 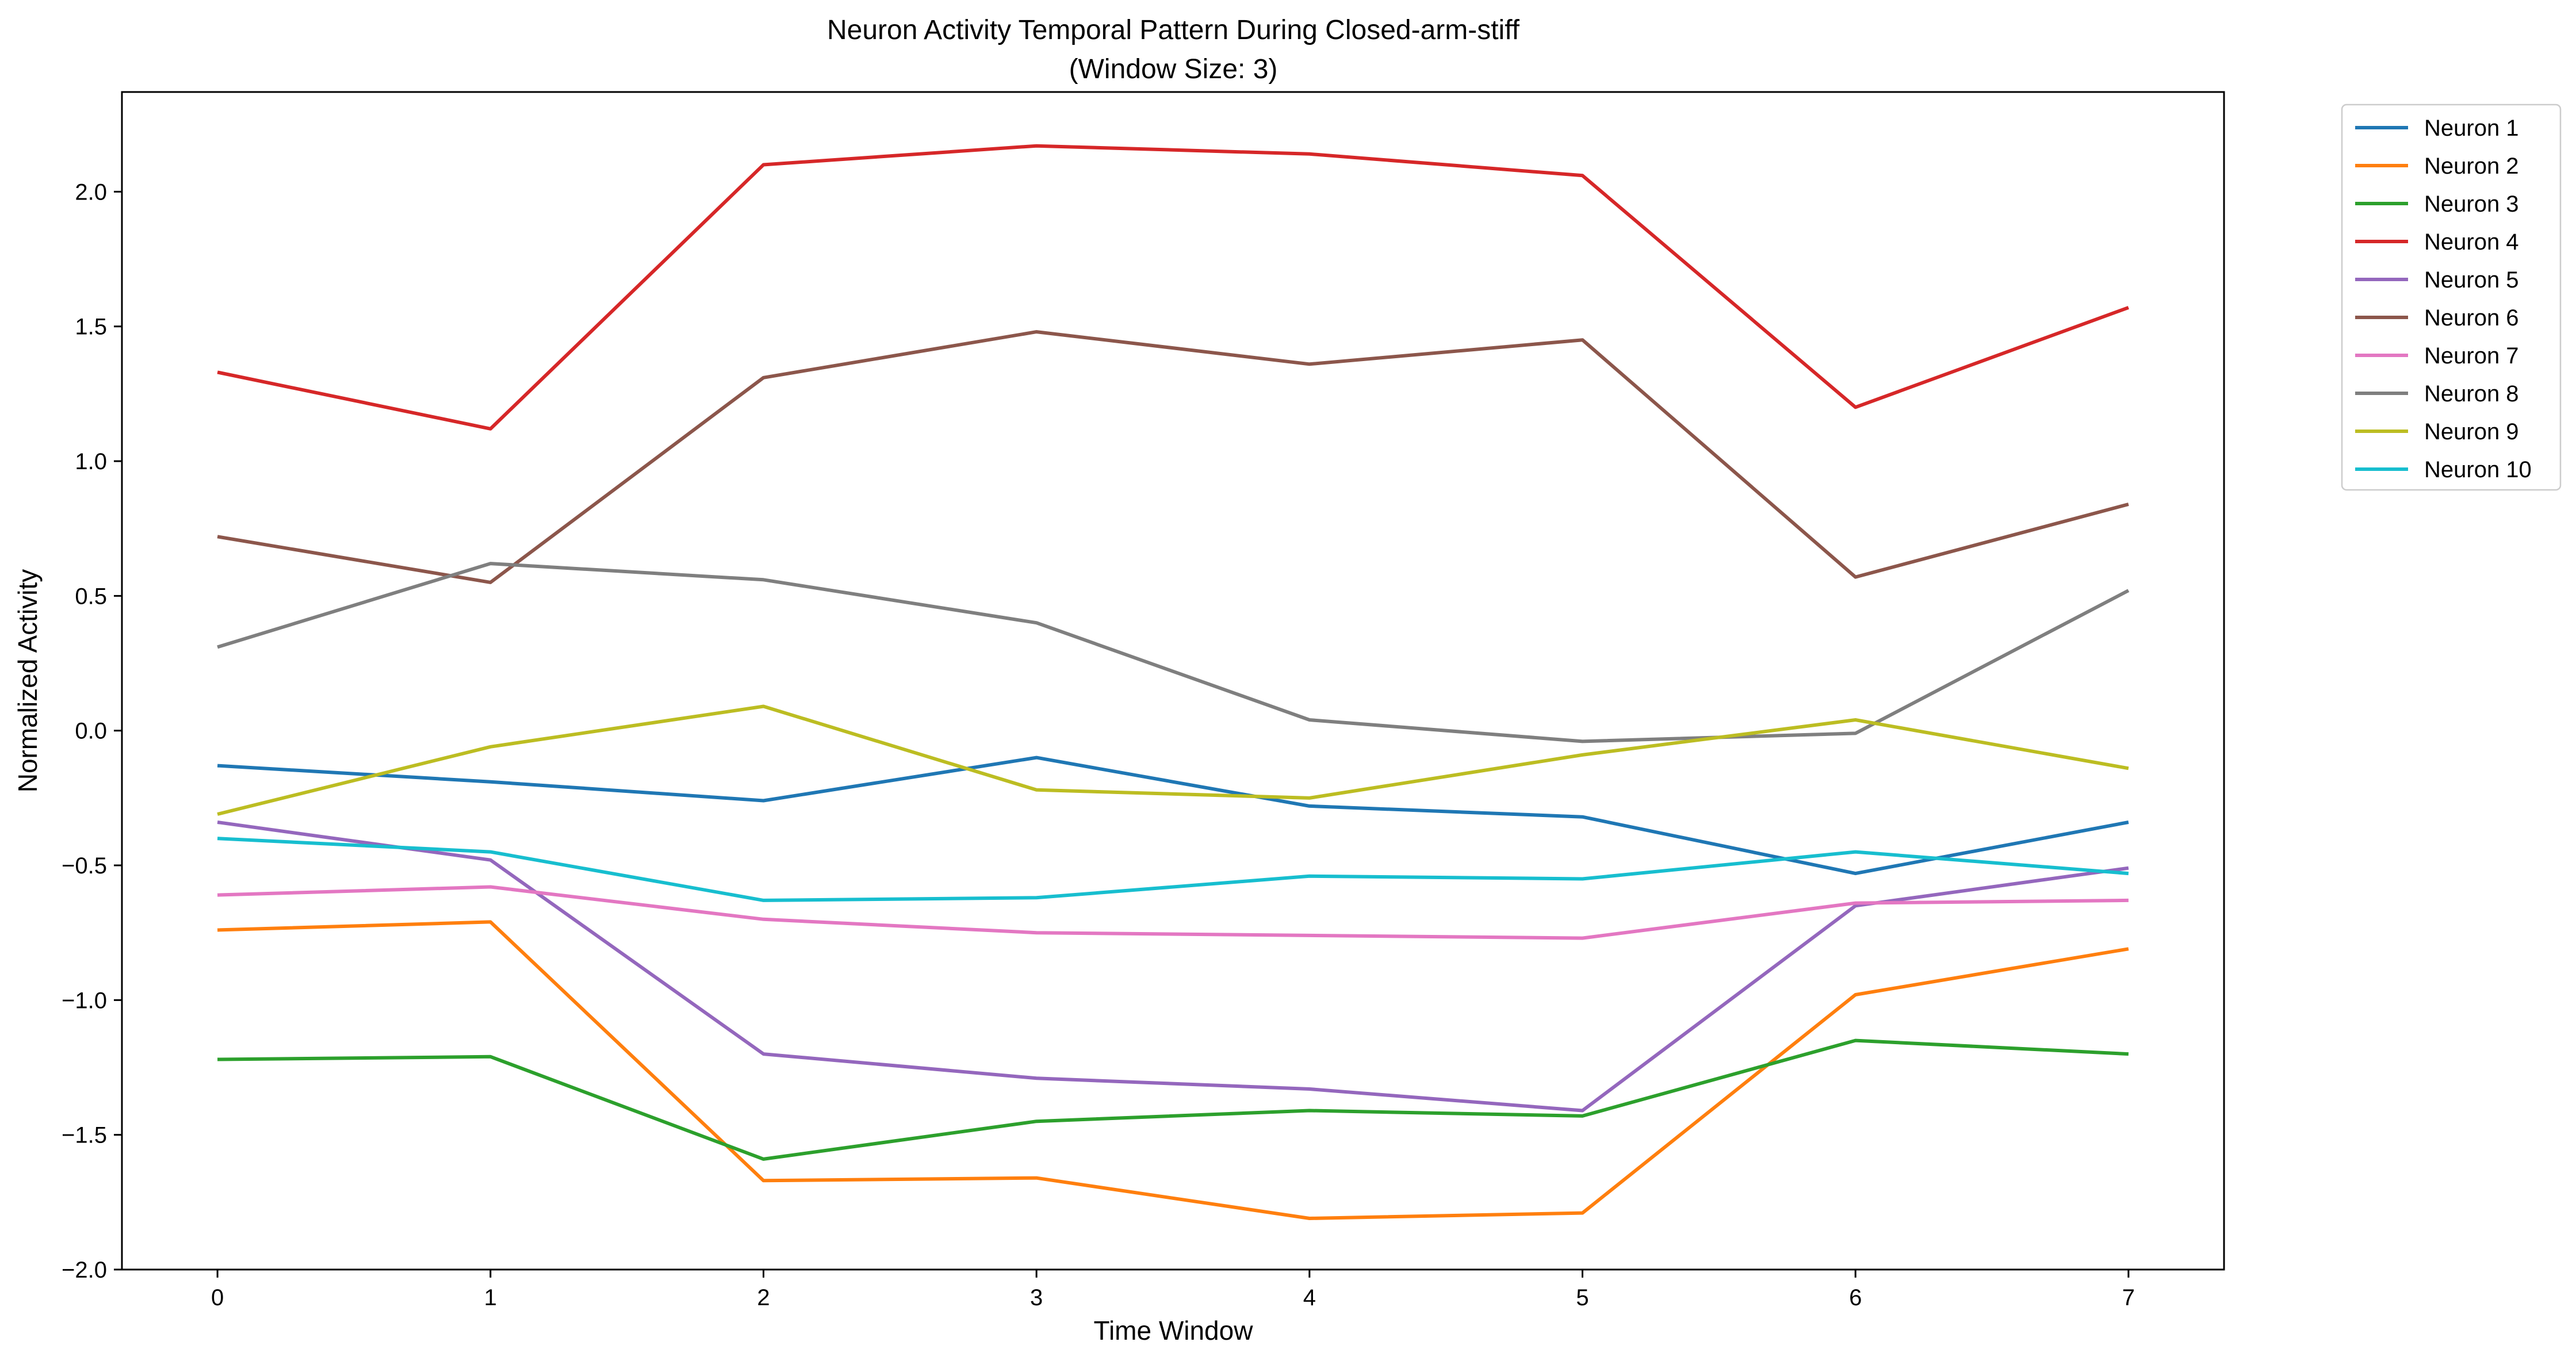 What do you see at coordinates (84, 1270) in the screenshot?
I see `y-tick-label: −2.0` at bounding box center [84, 1270].